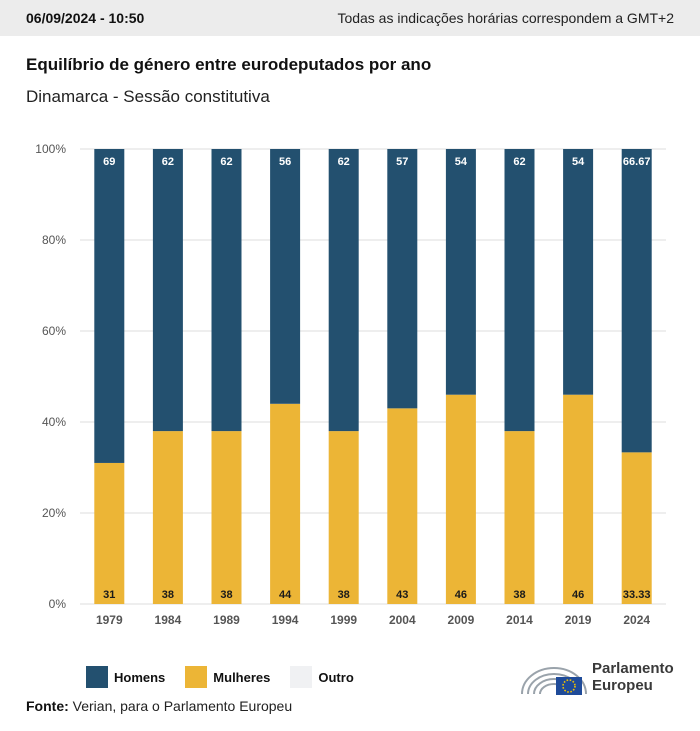 The height and width of the screenshot is (731, 700). I want to click on legend-item-outro: Outro, so click(322, 677).